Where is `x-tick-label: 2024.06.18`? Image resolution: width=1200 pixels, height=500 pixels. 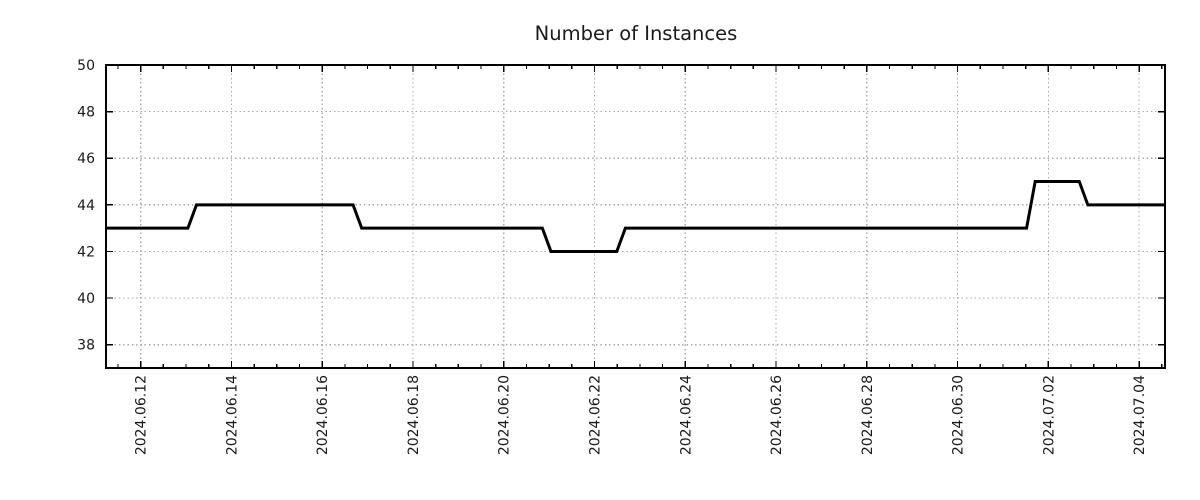 x-tick-label: 2024.06.18 is located at coordinates (414, 415).